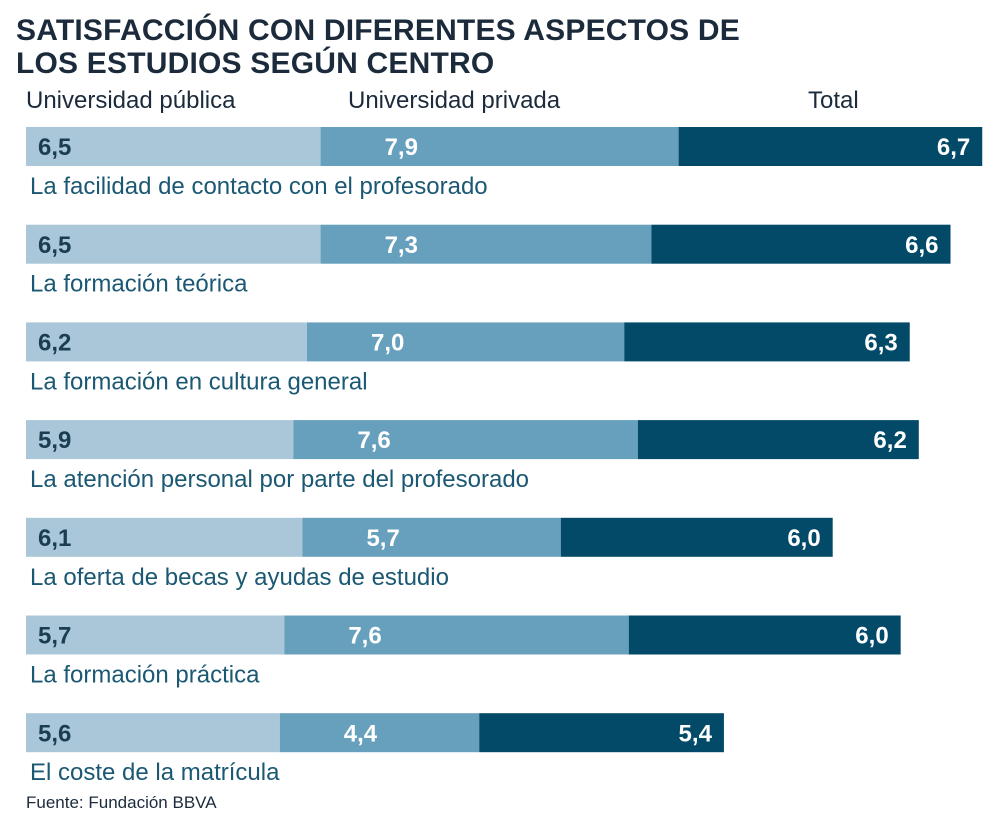  I want to click on value-label-privada: 7,9, so click(401, 147).